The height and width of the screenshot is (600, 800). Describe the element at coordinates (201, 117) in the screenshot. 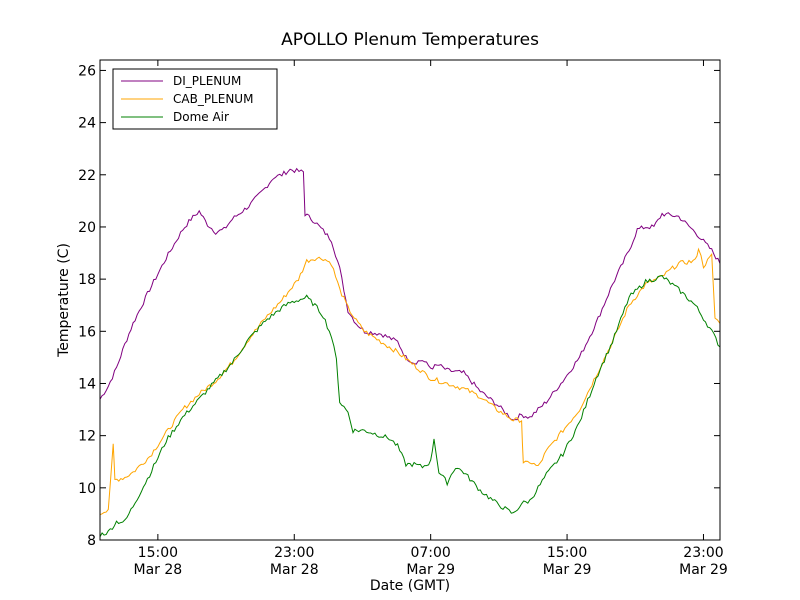

I see `legend-label: Dome Air` at that location.